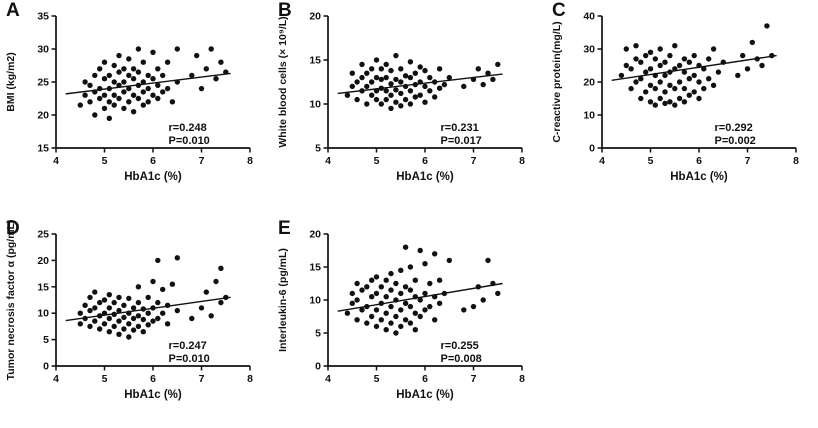 The width and height of the screenshot is (818, 428). Describe the element at coordinates (318, 334) in the screenshot. I see `y-tick-label: 5` at that location.